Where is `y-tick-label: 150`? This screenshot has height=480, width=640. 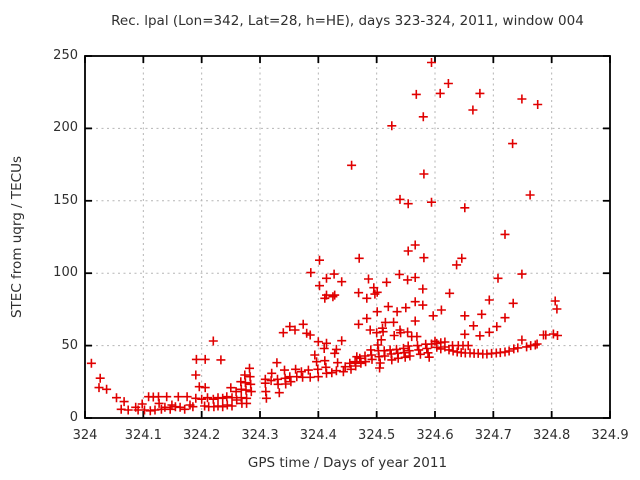 y-tick-label: 150 is located at coordinates (65, 200).